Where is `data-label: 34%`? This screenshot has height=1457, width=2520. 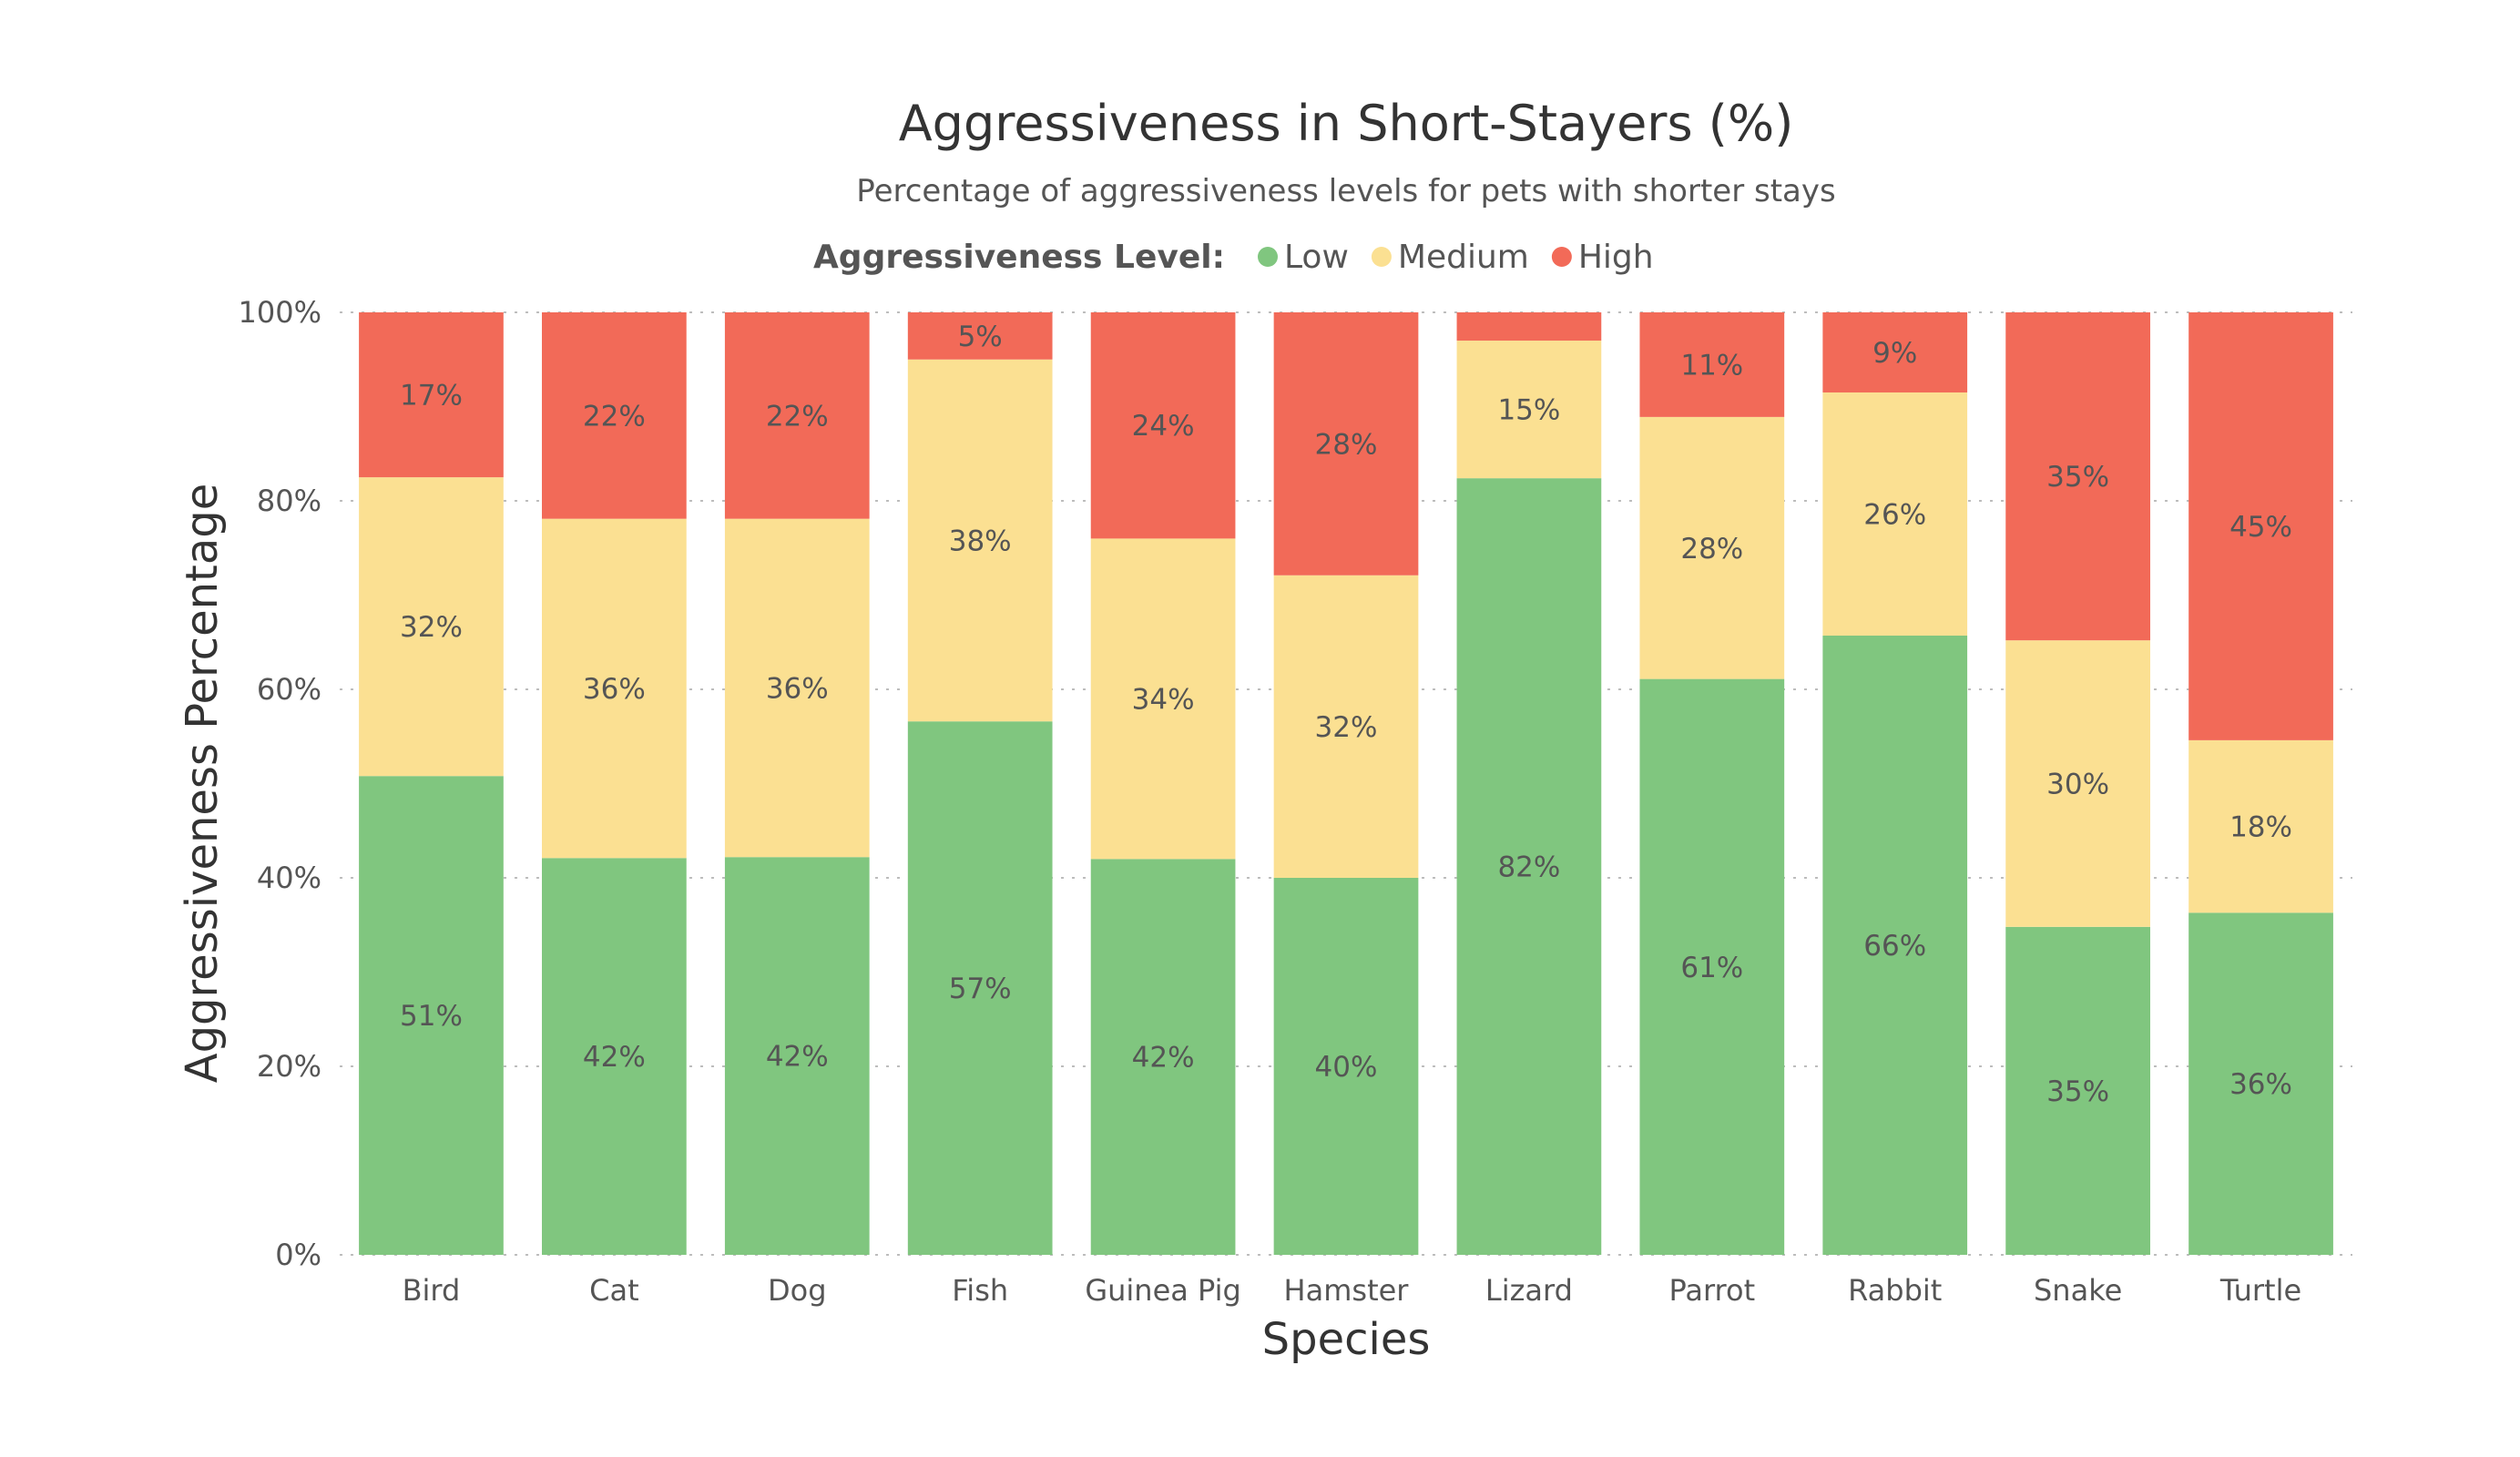 data-label: 34% is located at coordinates (1163, 699).